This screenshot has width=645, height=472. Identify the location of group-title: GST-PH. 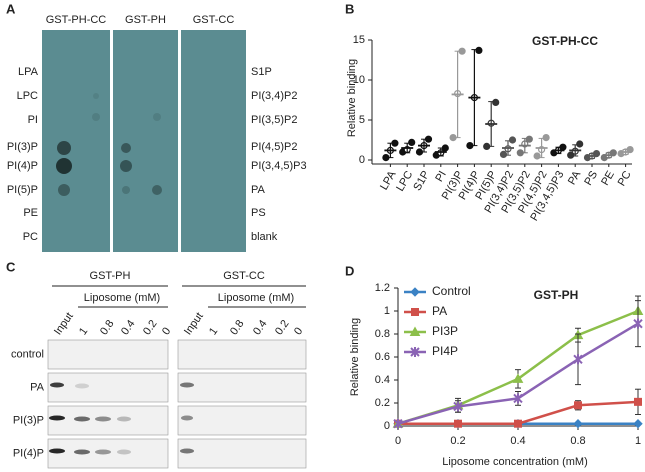
(110, 276).